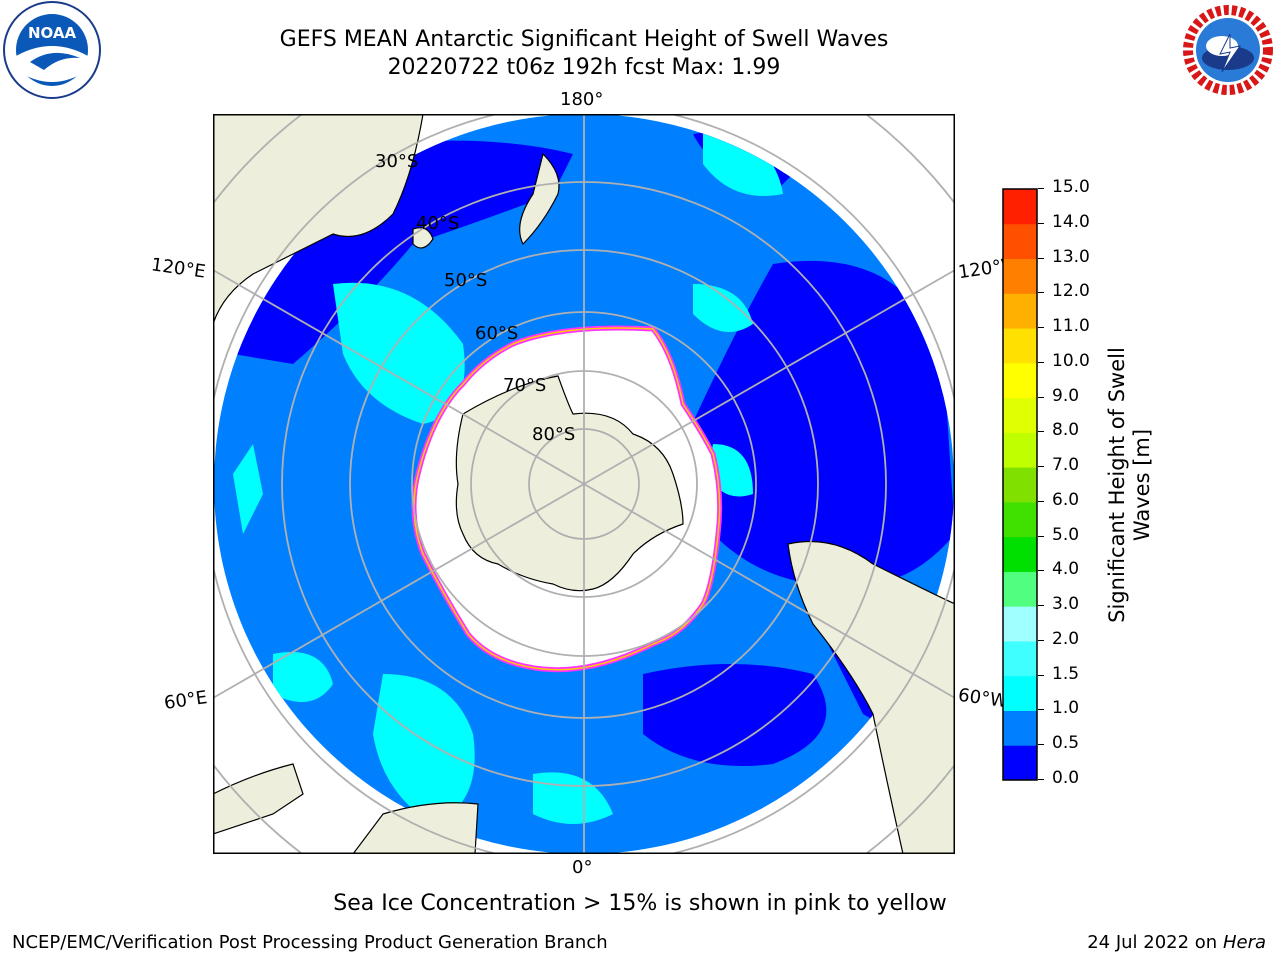 This screenshot has height=960, width=1280. What do you see at coordinates (871, 697) in the screenshot?
I see `land-south-america` at bounding box center [871, 697].